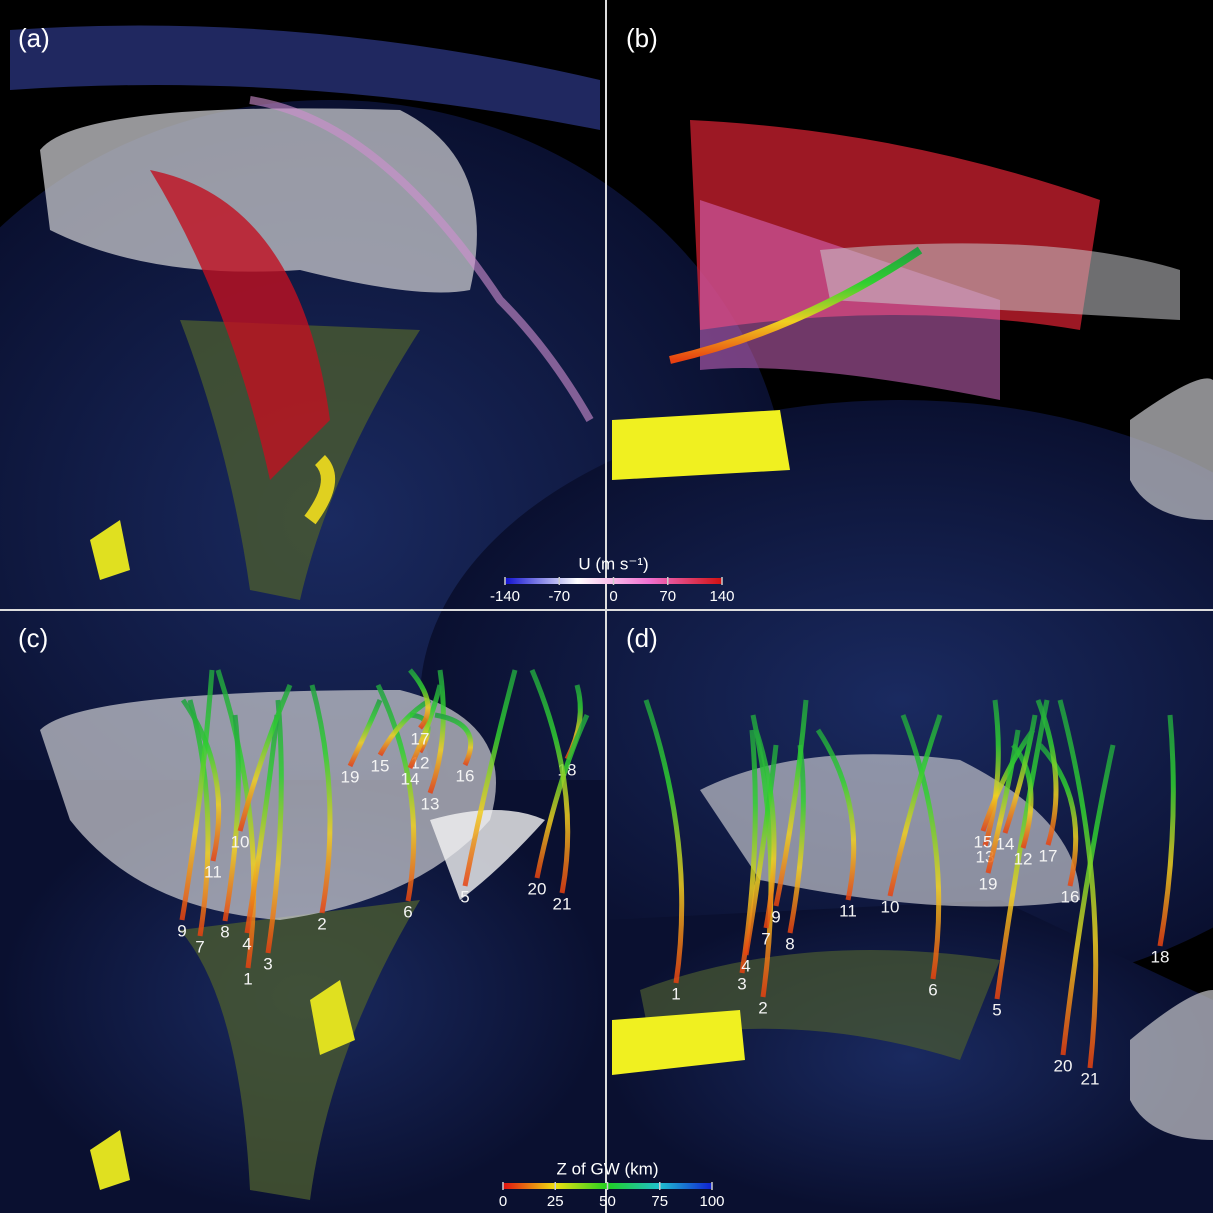 The image size is (1213, 1213). I want to click on panel-label: (d), so click(642, 638).